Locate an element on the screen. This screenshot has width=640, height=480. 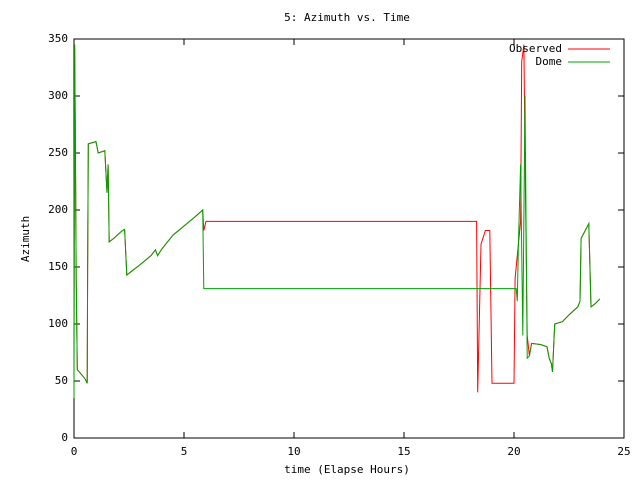
x-tick-label: 15 is located at coordinates (403, 451).